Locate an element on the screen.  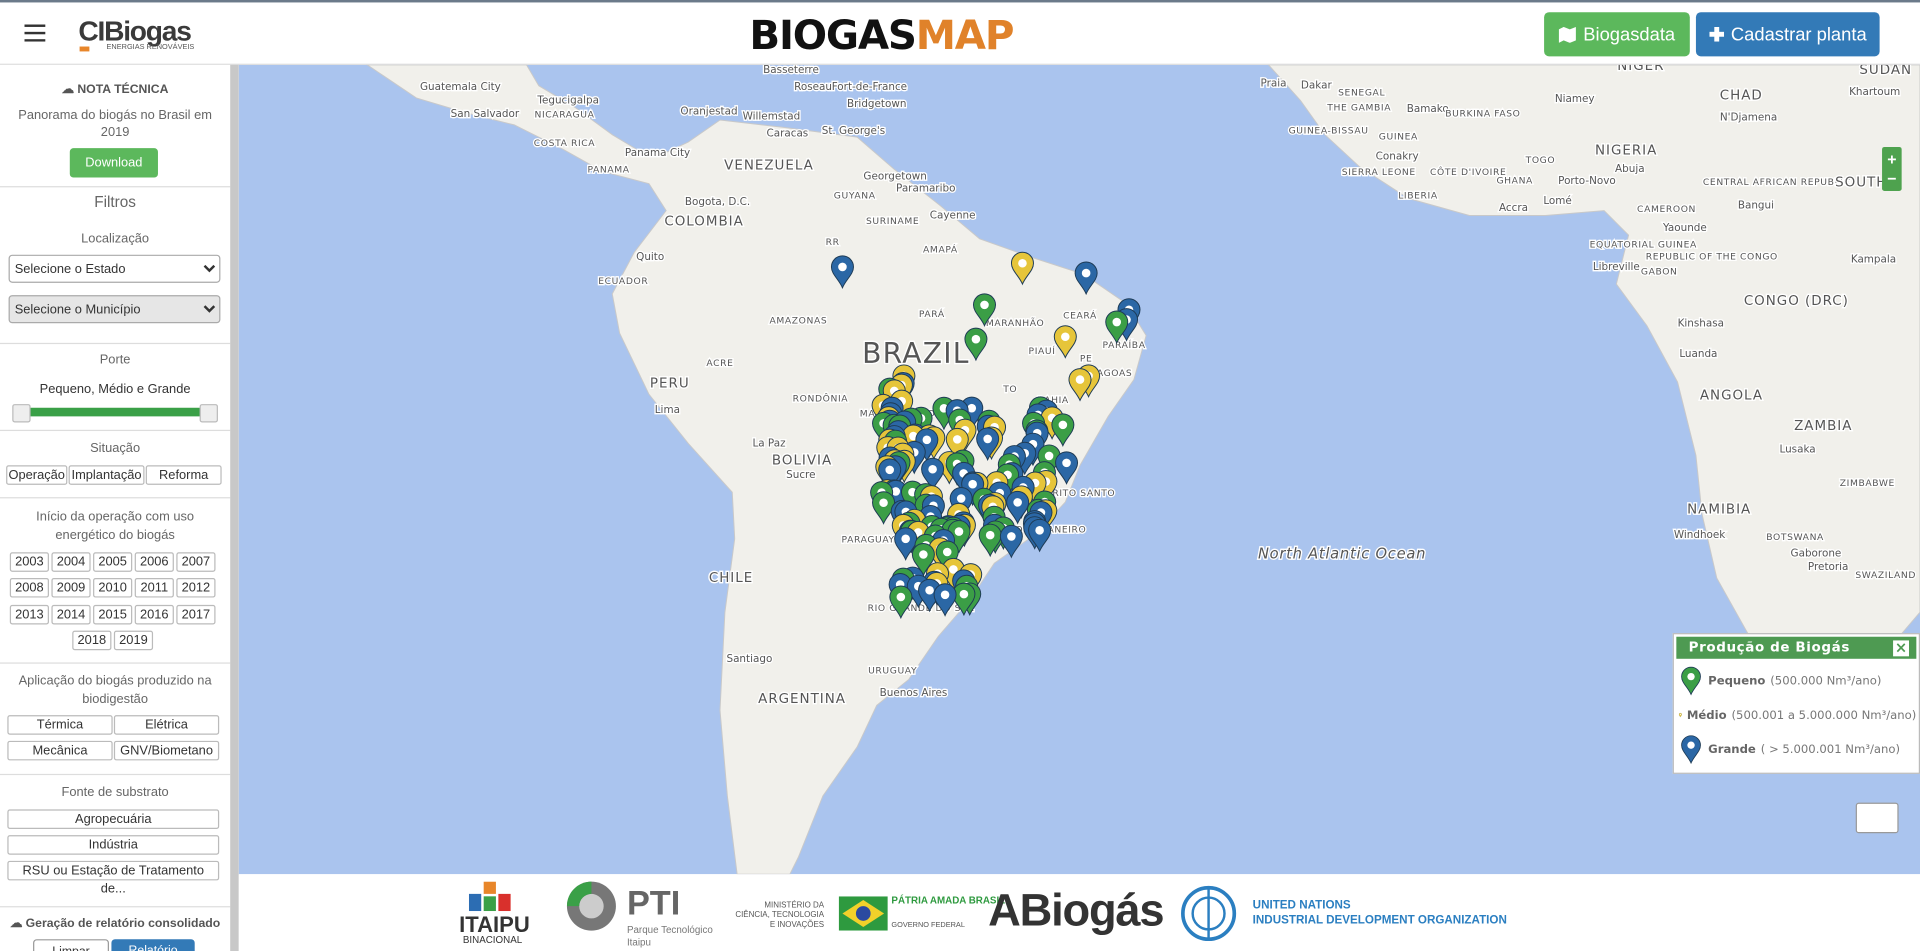
city-select: Selecione o Município is located at coordinates (114, 309).